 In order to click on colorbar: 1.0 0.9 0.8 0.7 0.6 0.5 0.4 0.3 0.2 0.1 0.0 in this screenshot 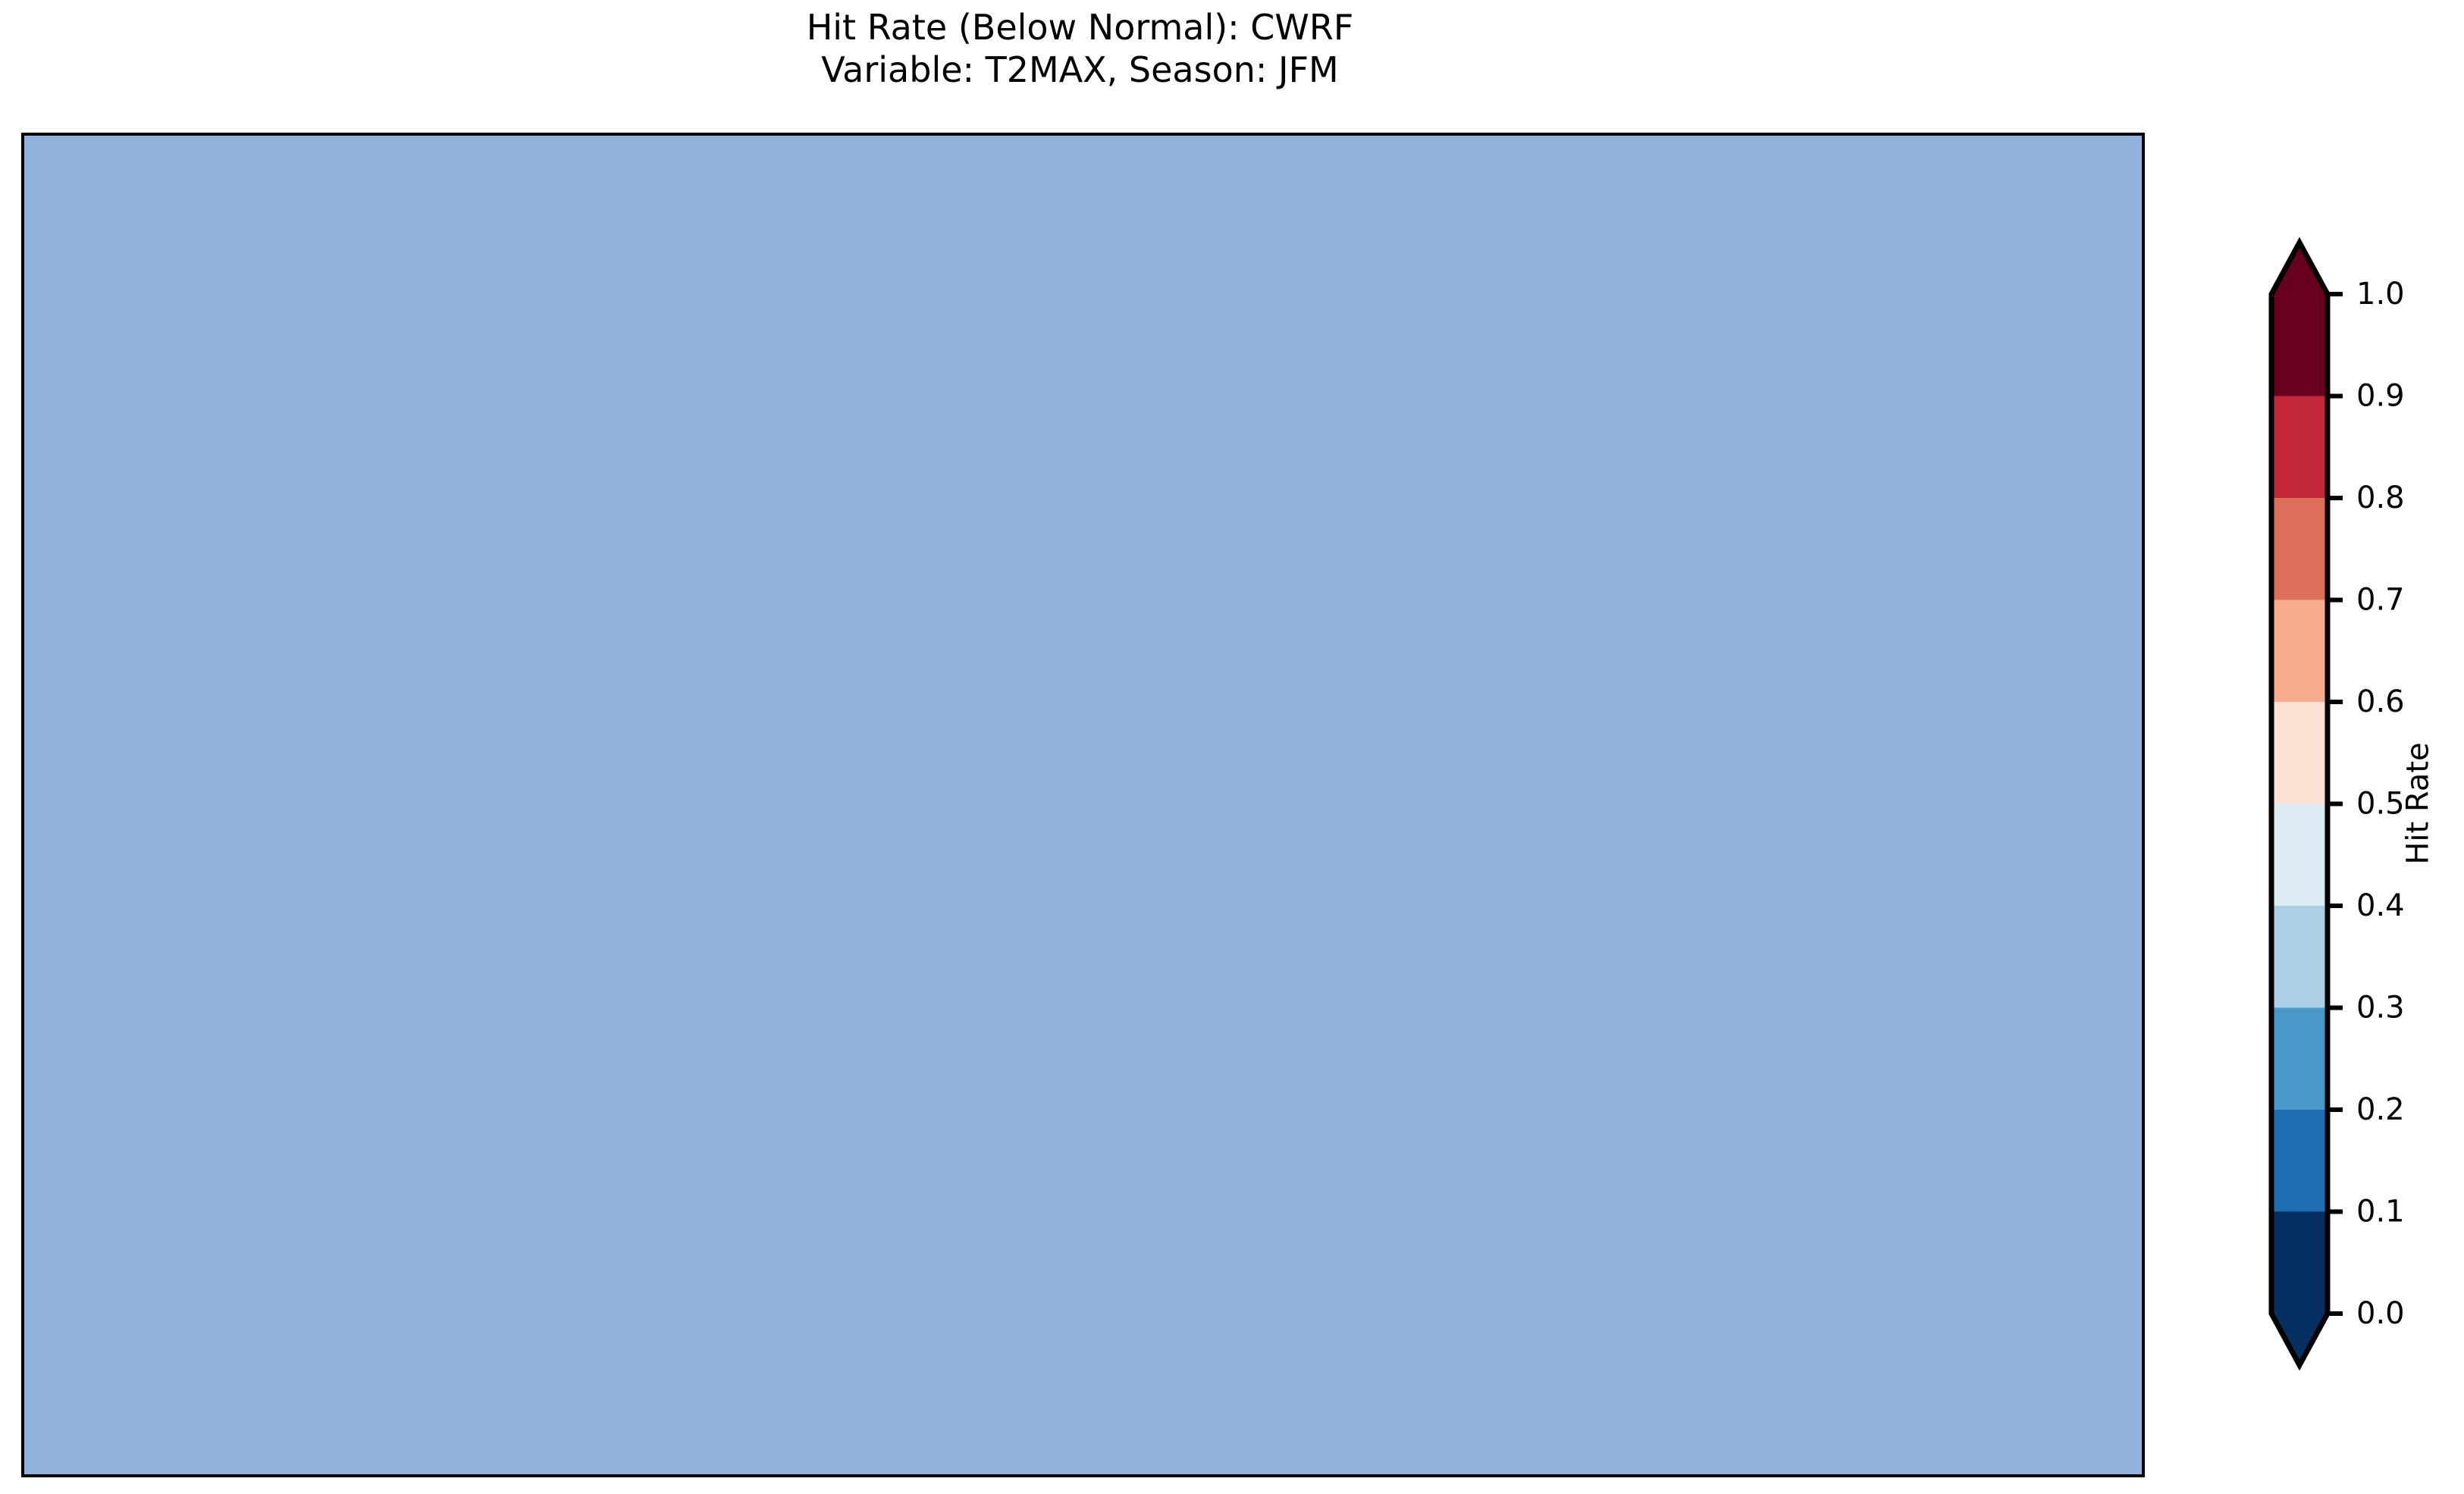, I will do `click(2337, 803)`.